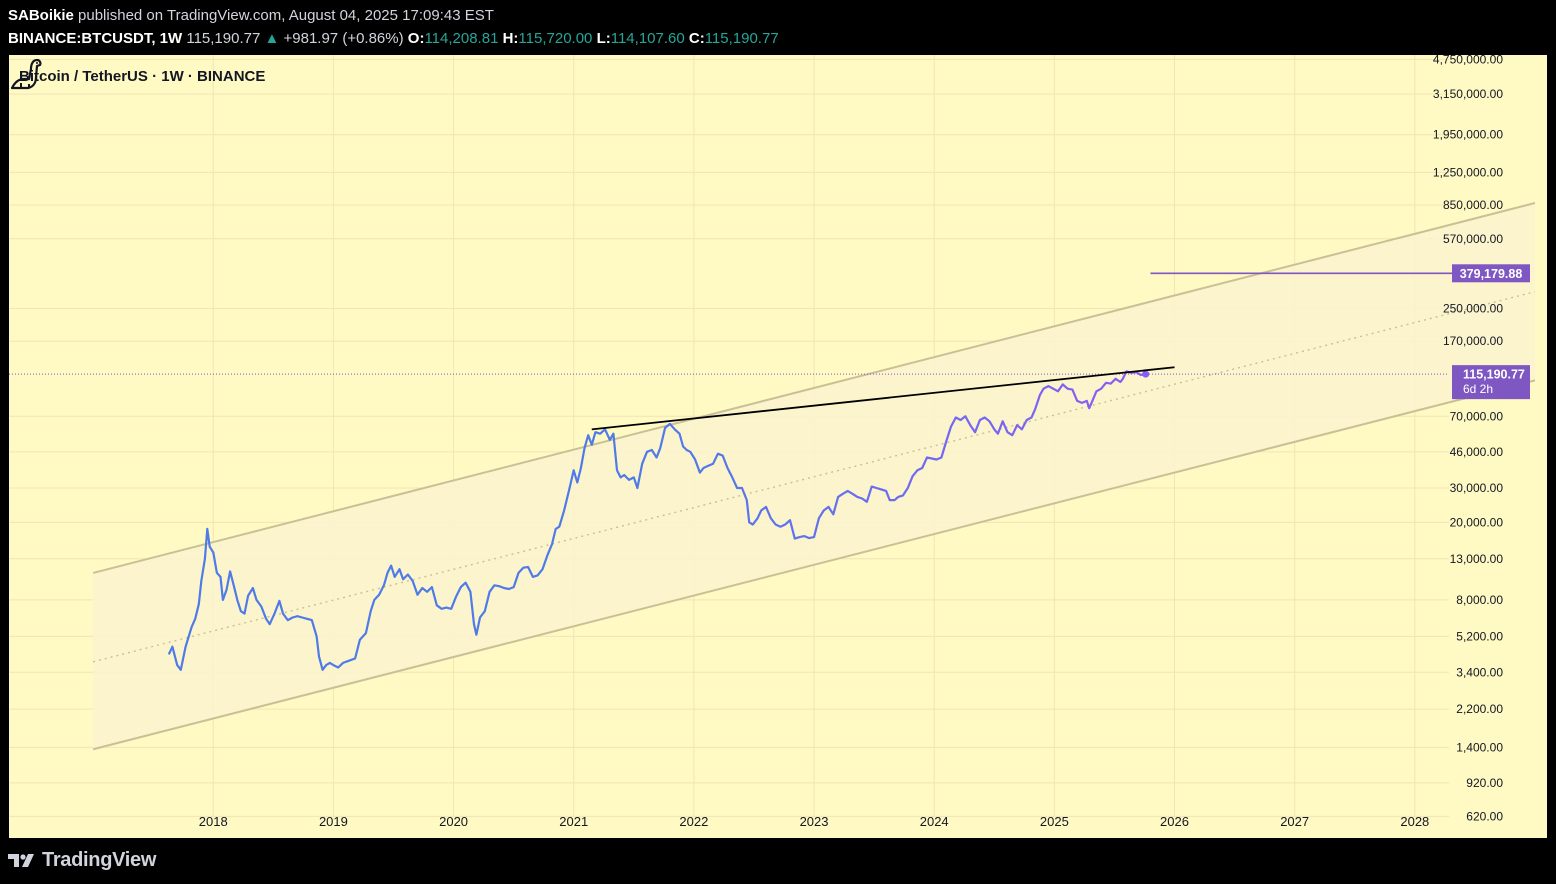 The image size is (1556, 884). What do you see at coordinates (223, 38) in the screenshot?
I see `last-price: 115,190.77` at bounding box center [223, 38].